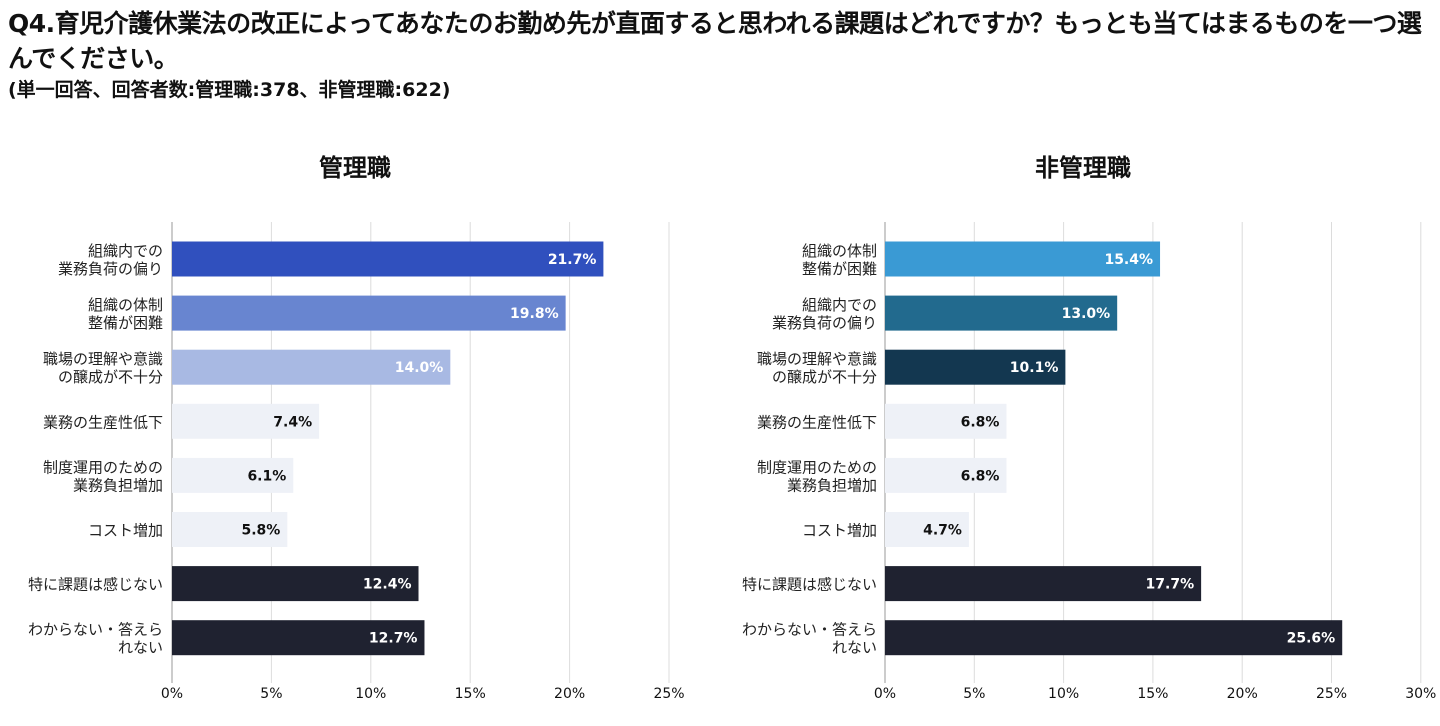 The image size is (1440, 726). Describe the element at coordinates (419, 368) in the screenshot. I see `bar-value-label: 14.0%` at that location.